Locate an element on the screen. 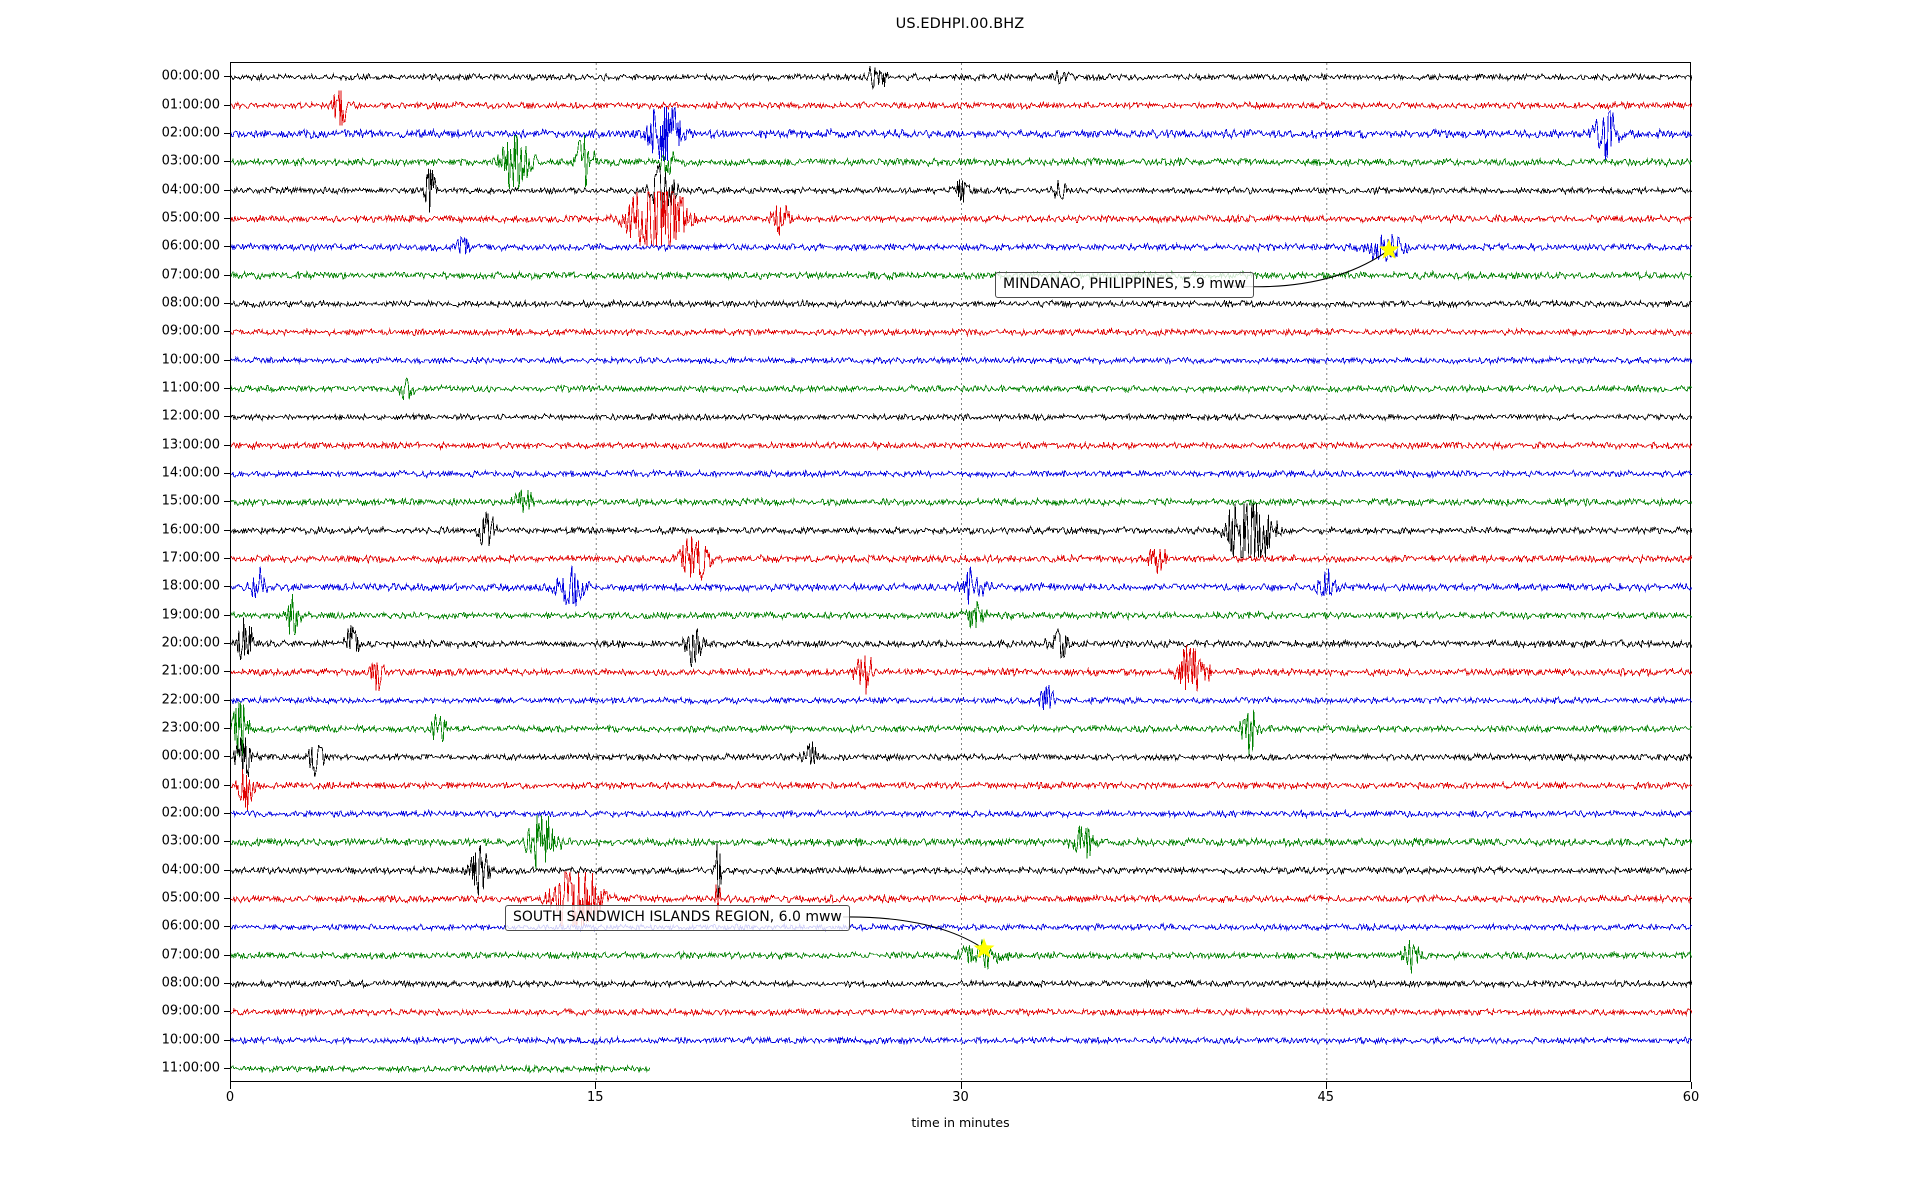 This screenshot has width=1920, height=1200. y-tick-label-row-8: 08:00:00 is located at coordinates (190, 303).